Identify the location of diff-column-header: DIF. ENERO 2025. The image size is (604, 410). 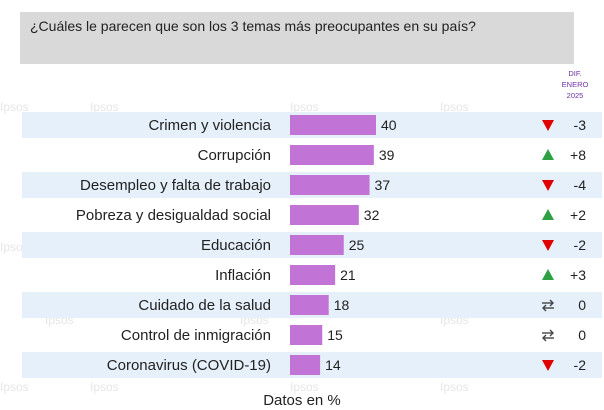
(575, 84).